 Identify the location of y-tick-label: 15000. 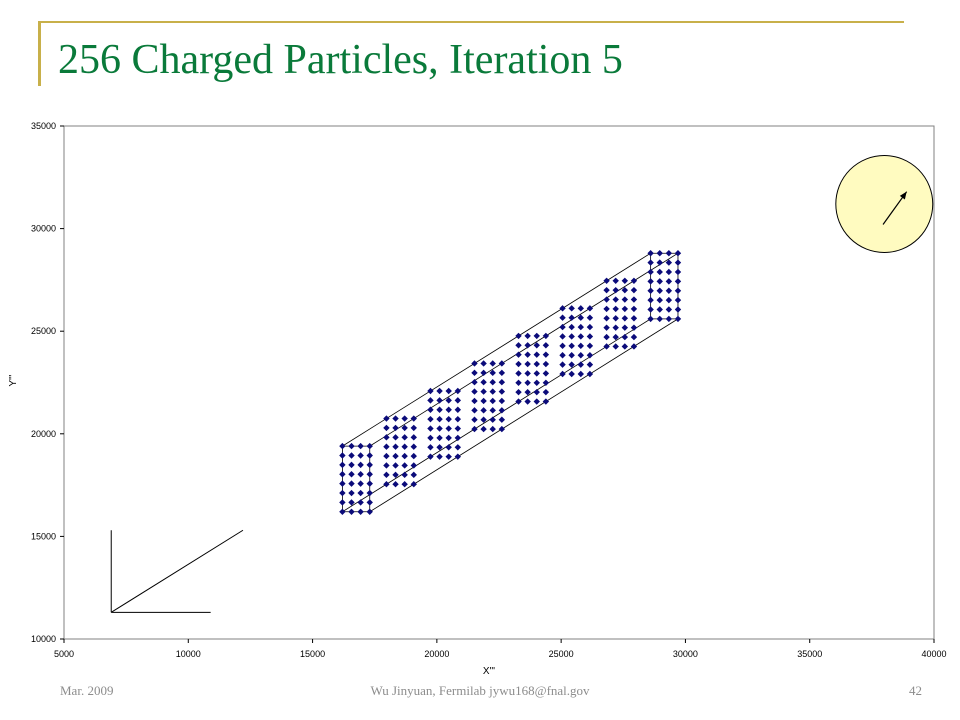
(43, 536).